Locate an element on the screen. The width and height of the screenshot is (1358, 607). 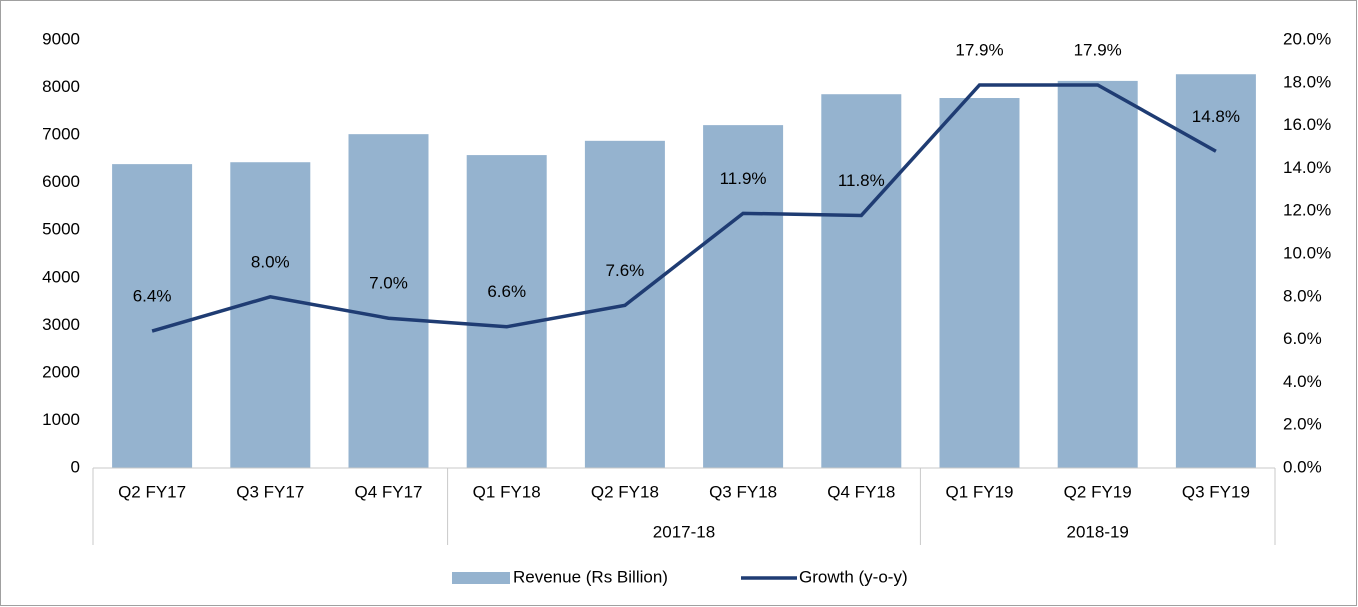
x-tick-label: Q3 FY17 is located at coordinates (270, 491).